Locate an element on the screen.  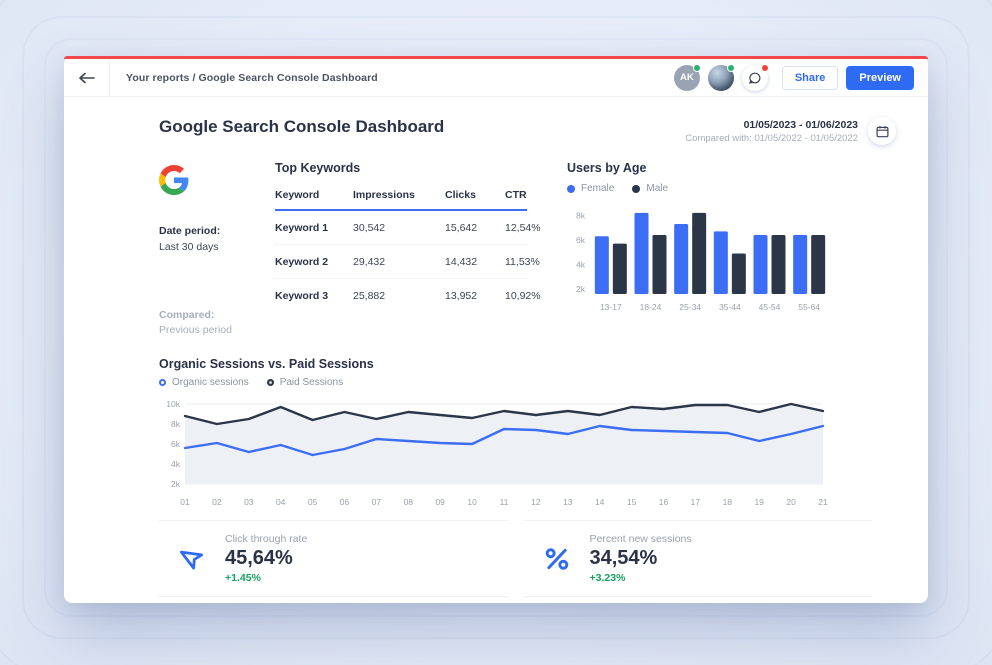
svg-text: 10 is located at coordinates (472, 502).